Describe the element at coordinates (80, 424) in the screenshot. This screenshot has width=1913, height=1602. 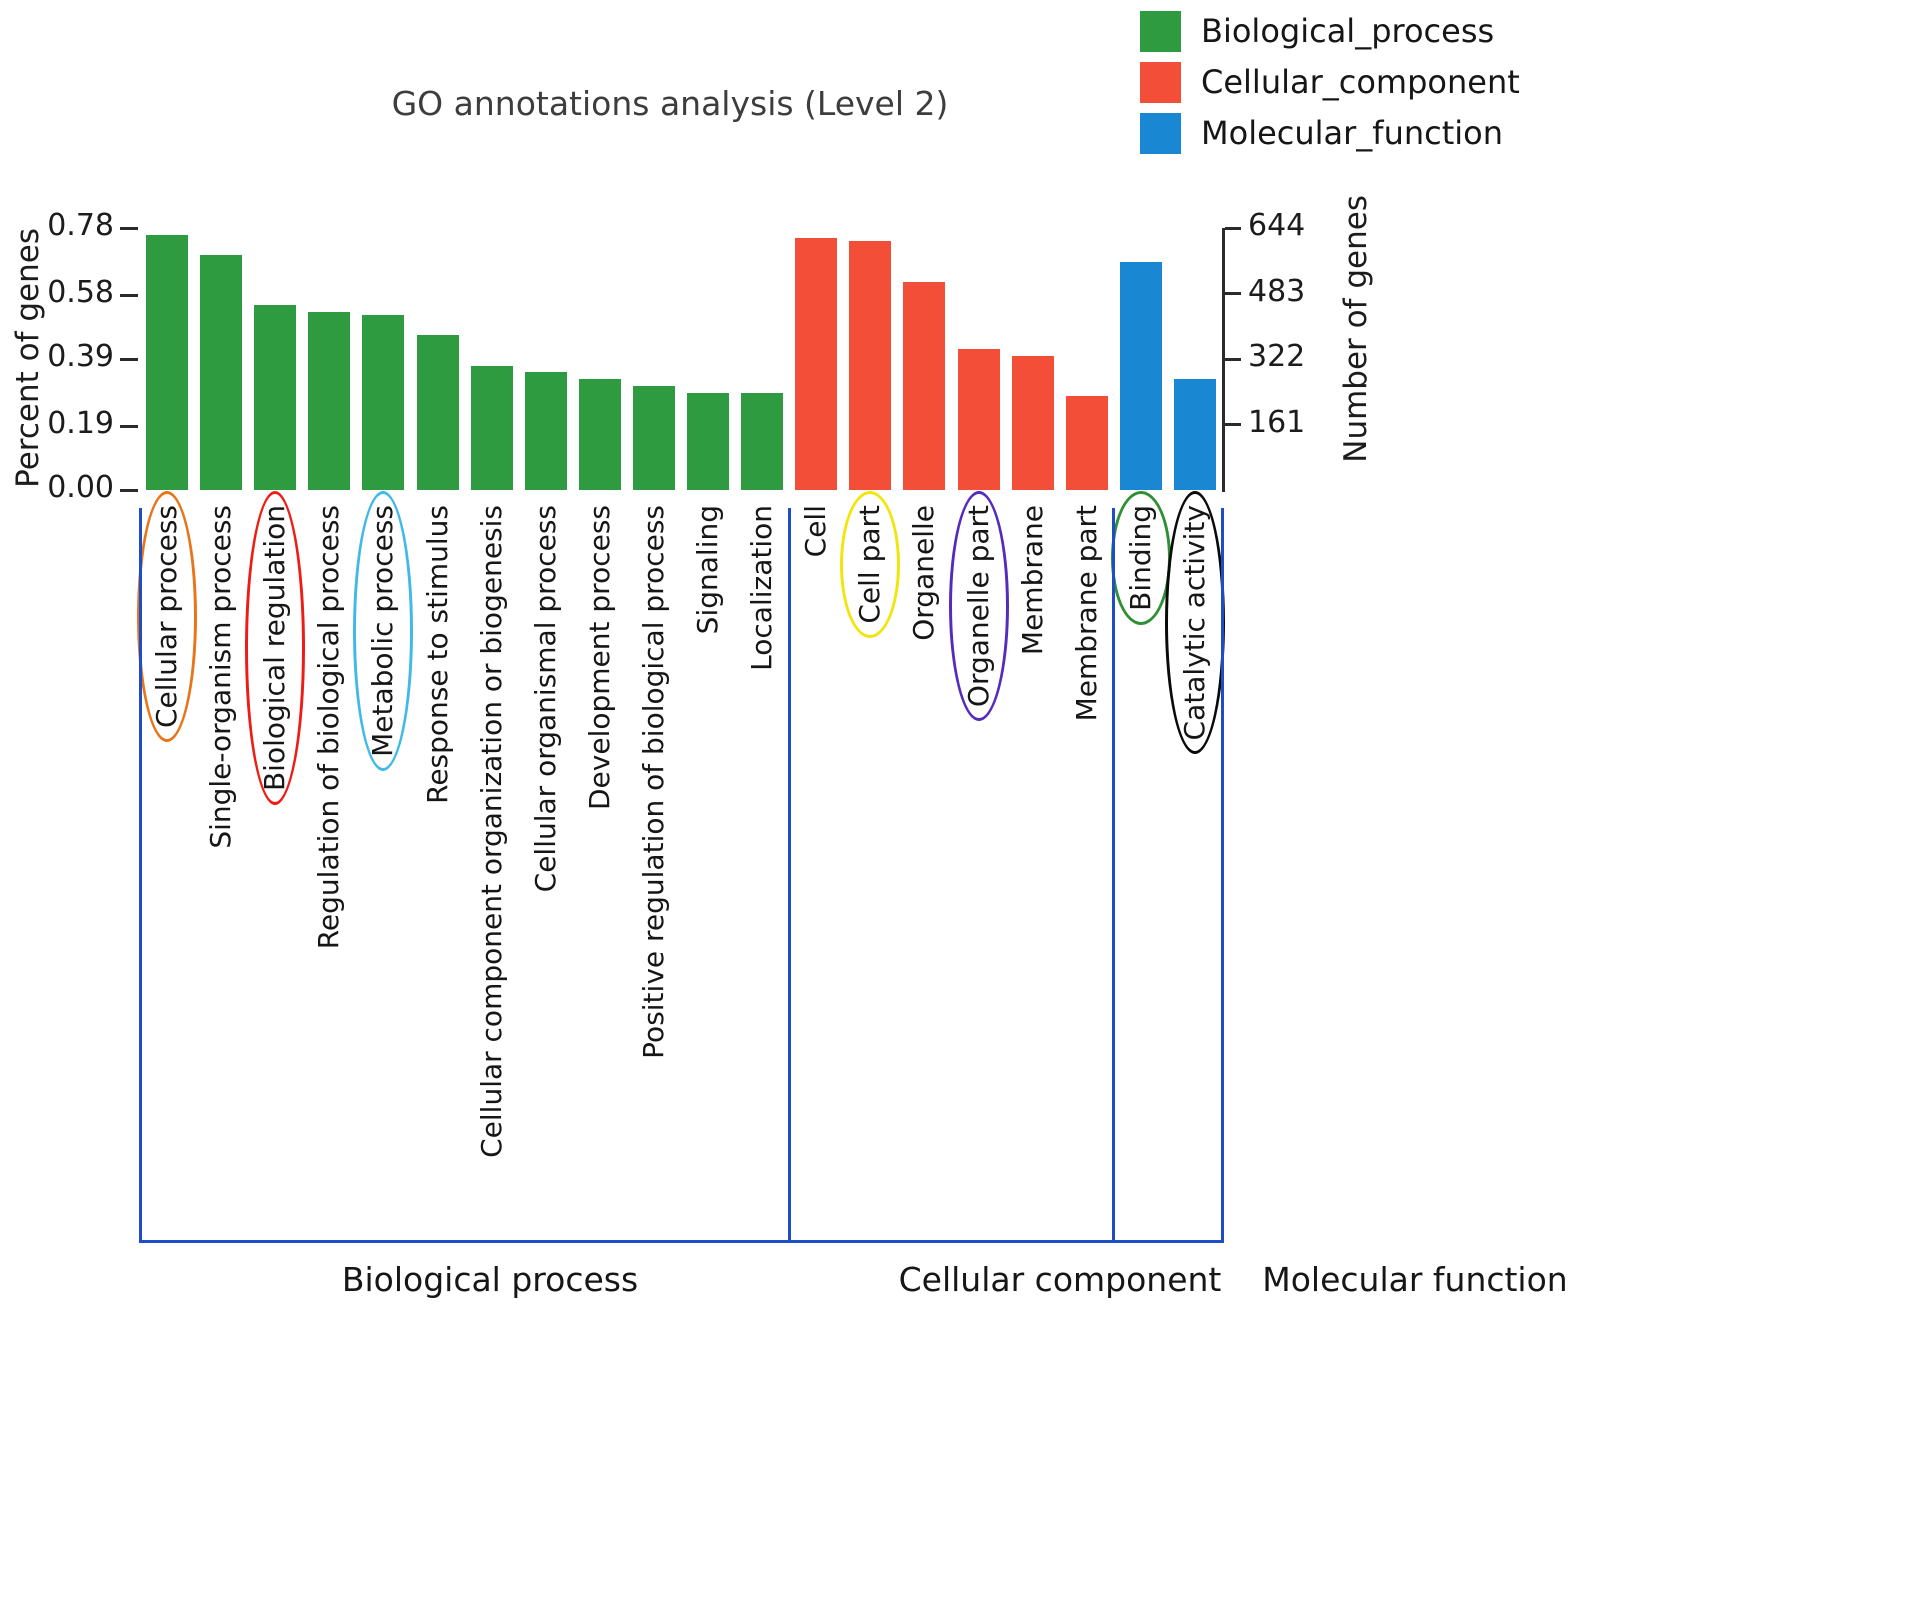
I see `y-left-tick-label: 0.19` at that location.